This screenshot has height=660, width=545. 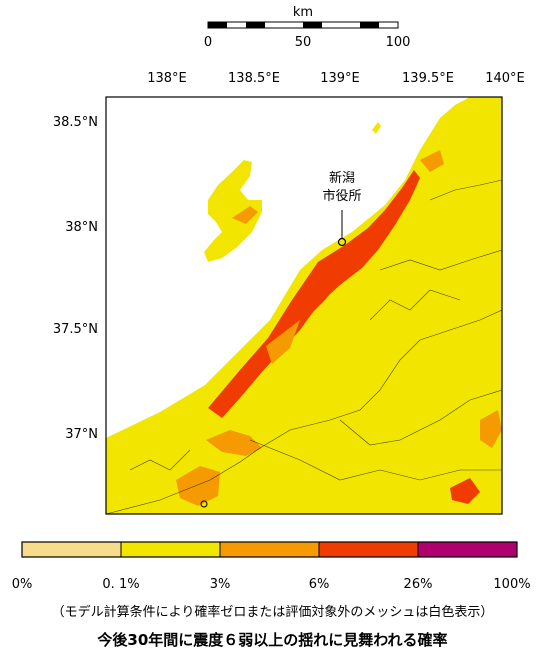 I want to click on footer-note: （モデル計算条件により確率ゼロまたは評価対象外のメッシュは白色表示）, so click(x=272, y=612).